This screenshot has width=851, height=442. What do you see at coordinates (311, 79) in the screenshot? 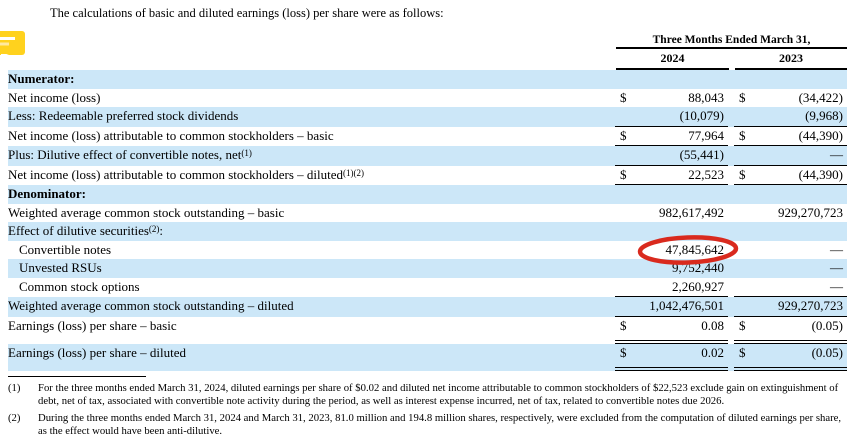
I see `row-label-cell: Numerator:` at bounding box center [311, 79].